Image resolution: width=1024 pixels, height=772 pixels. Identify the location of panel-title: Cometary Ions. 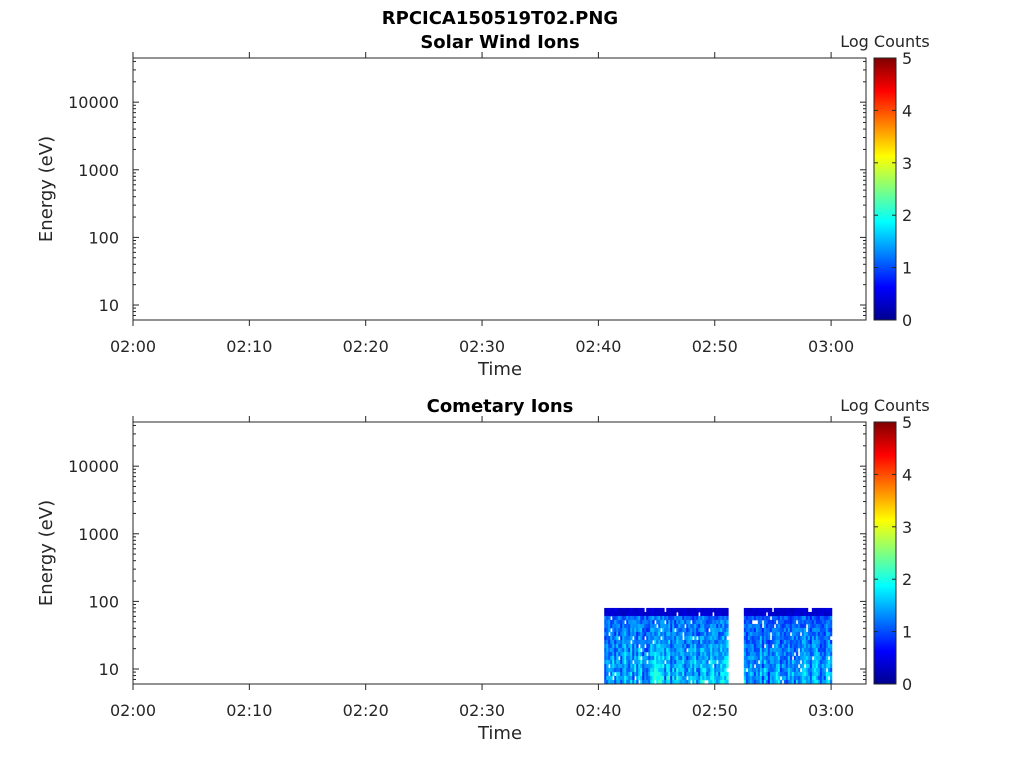
(500, 406).